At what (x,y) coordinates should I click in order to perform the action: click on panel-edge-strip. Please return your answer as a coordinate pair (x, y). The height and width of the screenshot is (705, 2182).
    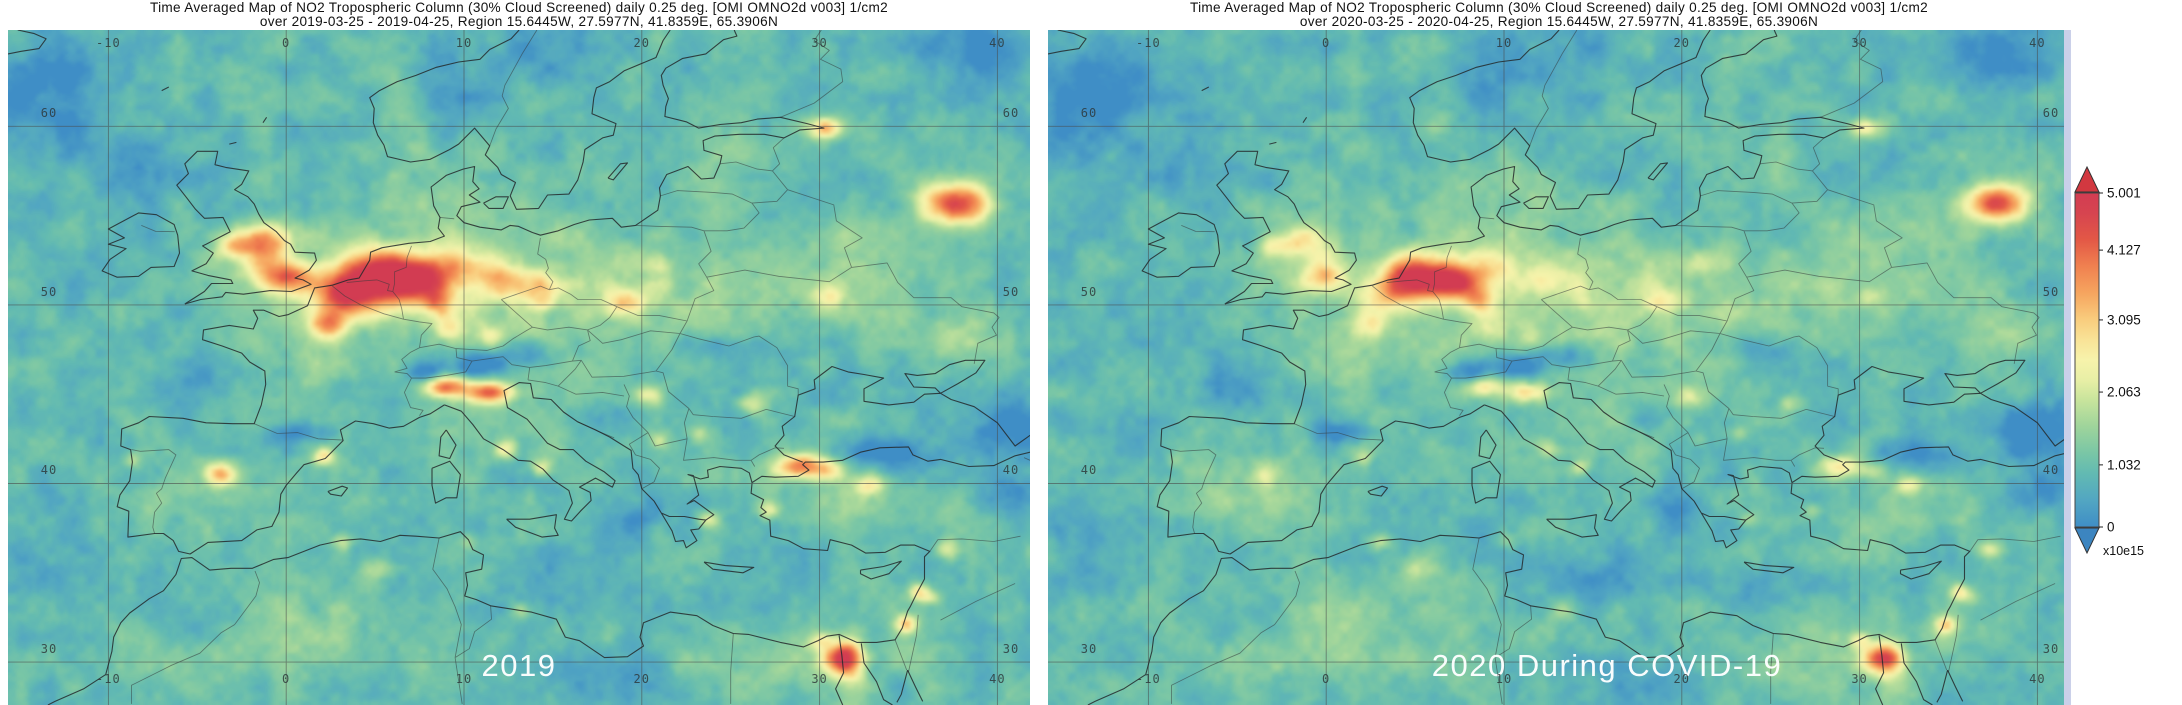
    Looking at the image, I should click on (2067, 367).